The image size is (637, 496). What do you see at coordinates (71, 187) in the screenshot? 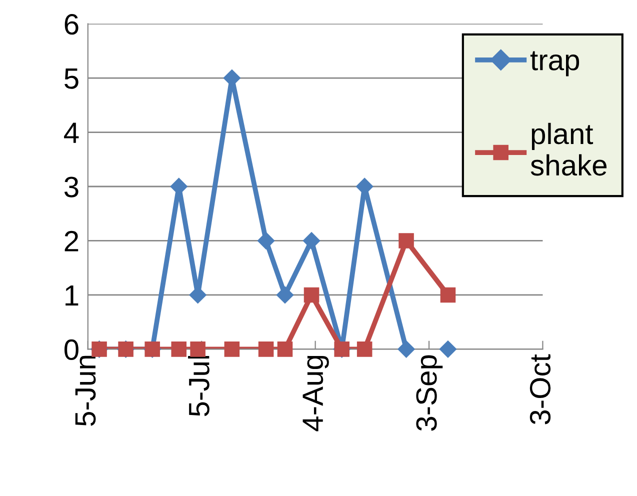
I see `y-tick-label: 3` at bounding box center [71, 187].